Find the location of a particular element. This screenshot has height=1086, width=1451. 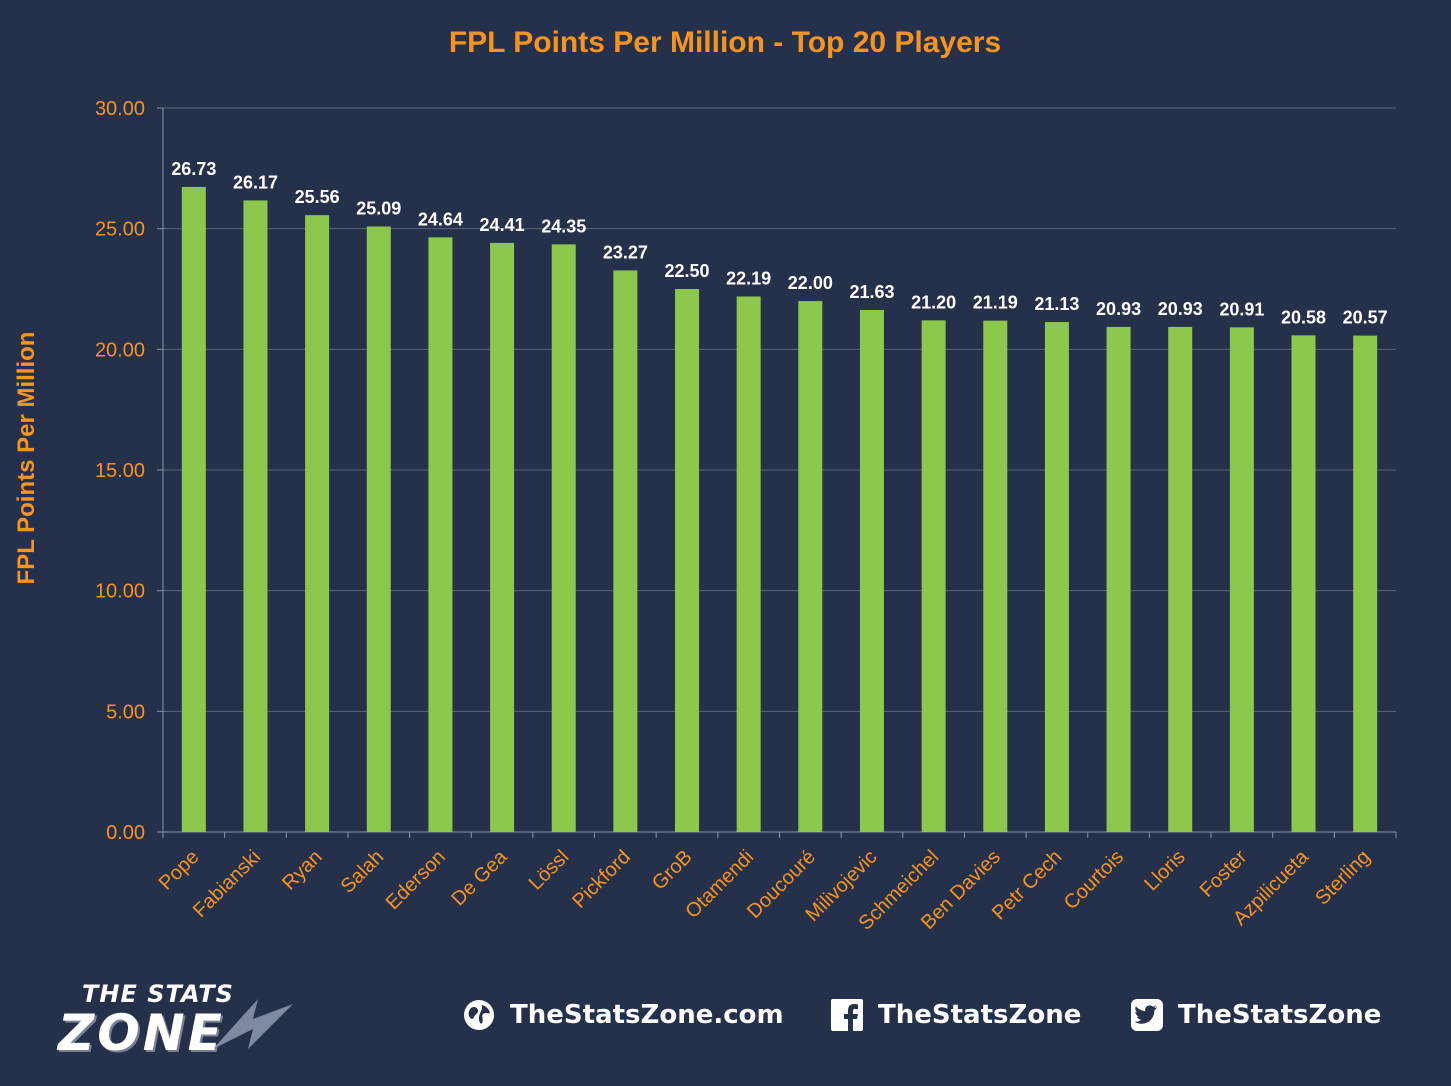

y-tick-label: 25.00 is located at coordinates (120, 230).